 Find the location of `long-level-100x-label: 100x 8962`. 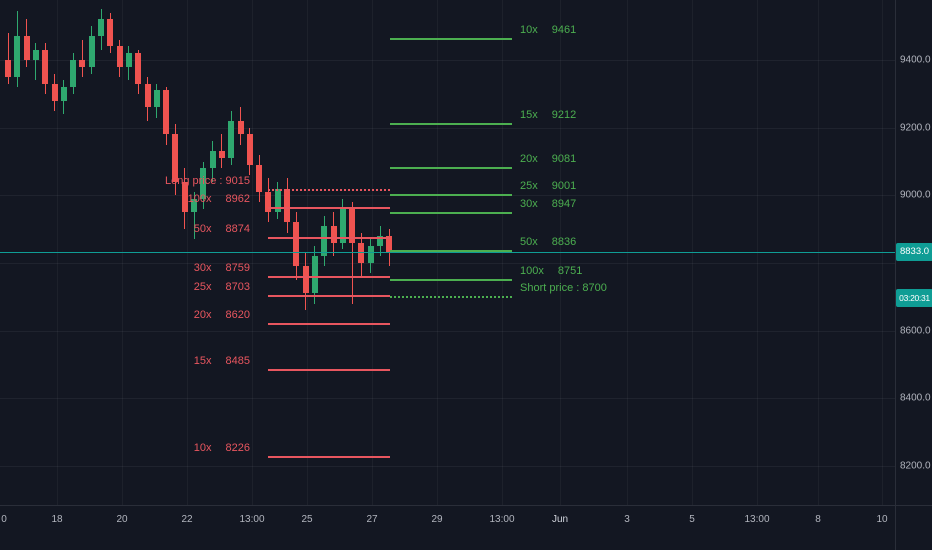

long-level-100x-label: 100x 8962 is located at coordinates (219, 200).